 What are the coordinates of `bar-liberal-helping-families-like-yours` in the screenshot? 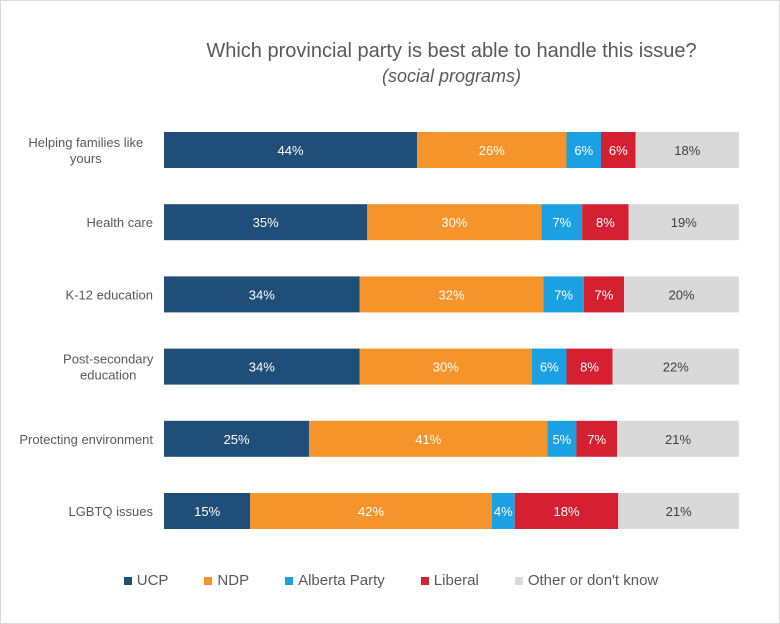 It's located at (618, 150).